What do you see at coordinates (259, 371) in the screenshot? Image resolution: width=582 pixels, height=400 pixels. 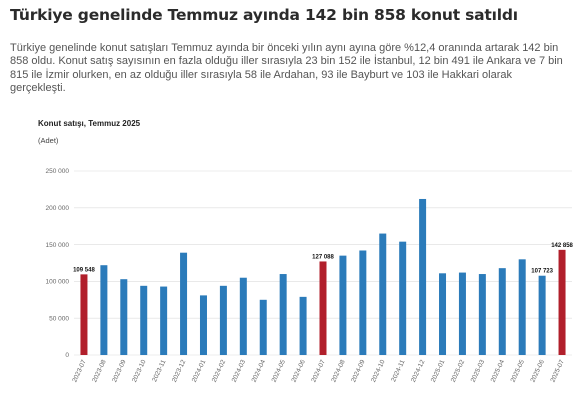 I see `x-tick-label: 2024-04` at bounding box center [259, 371].